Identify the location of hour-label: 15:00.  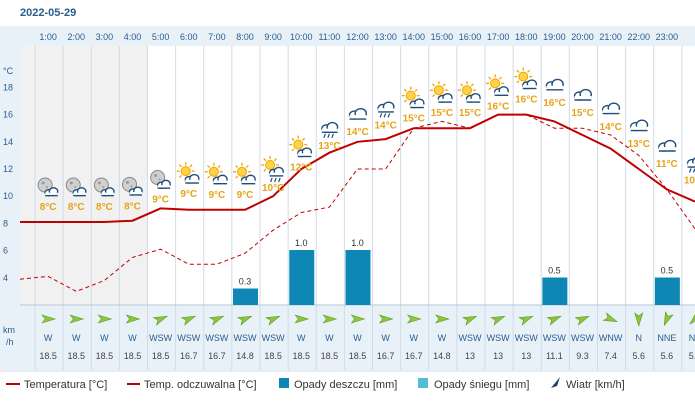
(442, 37).